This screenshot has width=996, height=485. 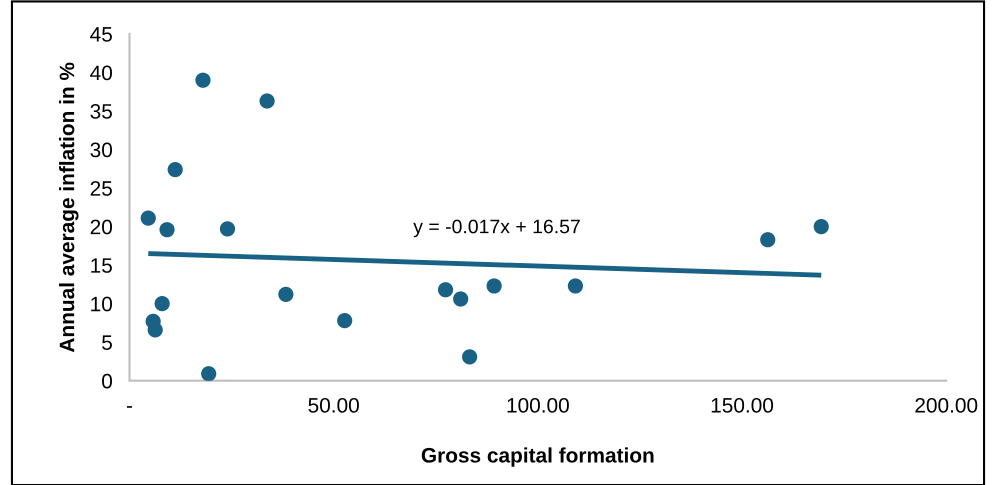 I want to click on y-tick-label: 10, so click(x=101, y=304).